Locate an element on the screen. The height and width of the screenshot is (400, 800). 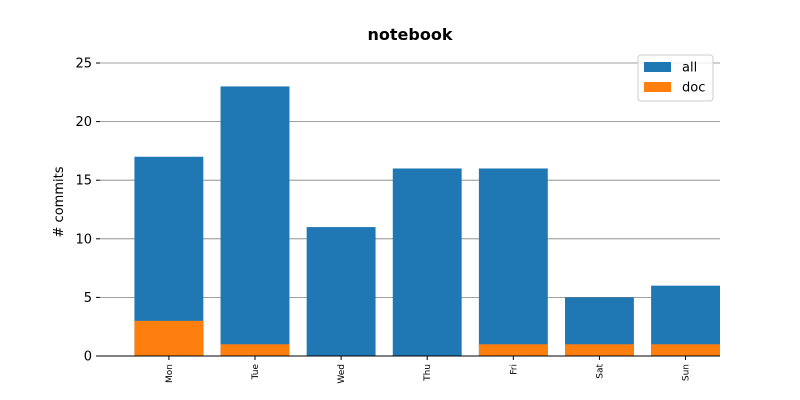
y-tick-label: 0 is located at coordinates (88, 357).